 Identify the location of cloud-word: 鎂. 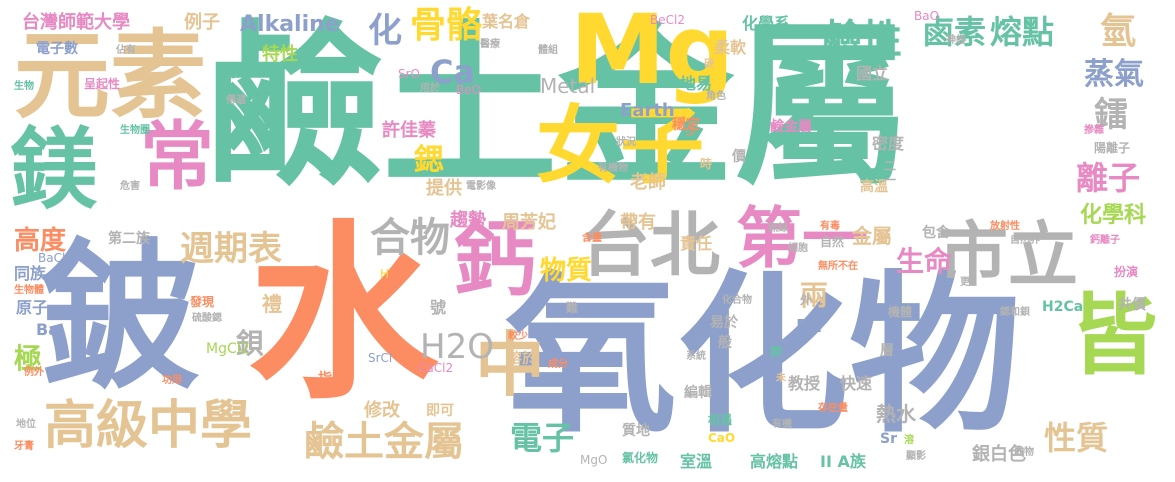
(54, 169).